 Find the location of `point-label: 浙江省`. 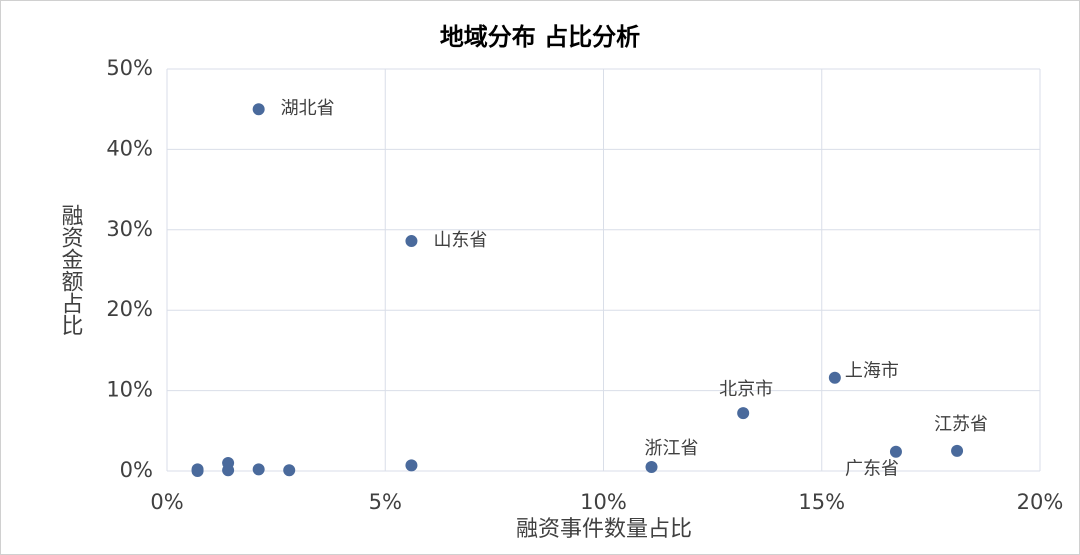

point-label: 浙江省 is located at coordinates (672, 448).